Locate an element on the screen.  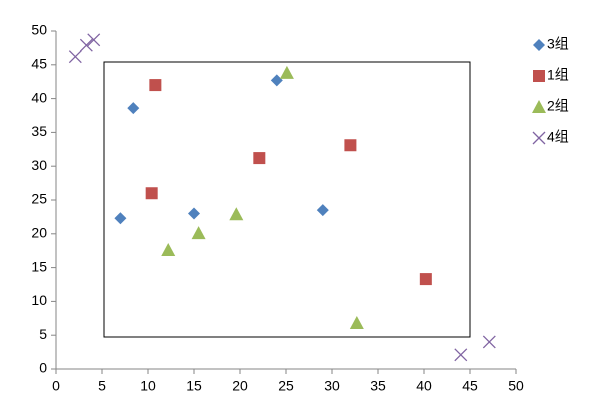
x-tick-label: 5 is located at coordinates (102, 386).